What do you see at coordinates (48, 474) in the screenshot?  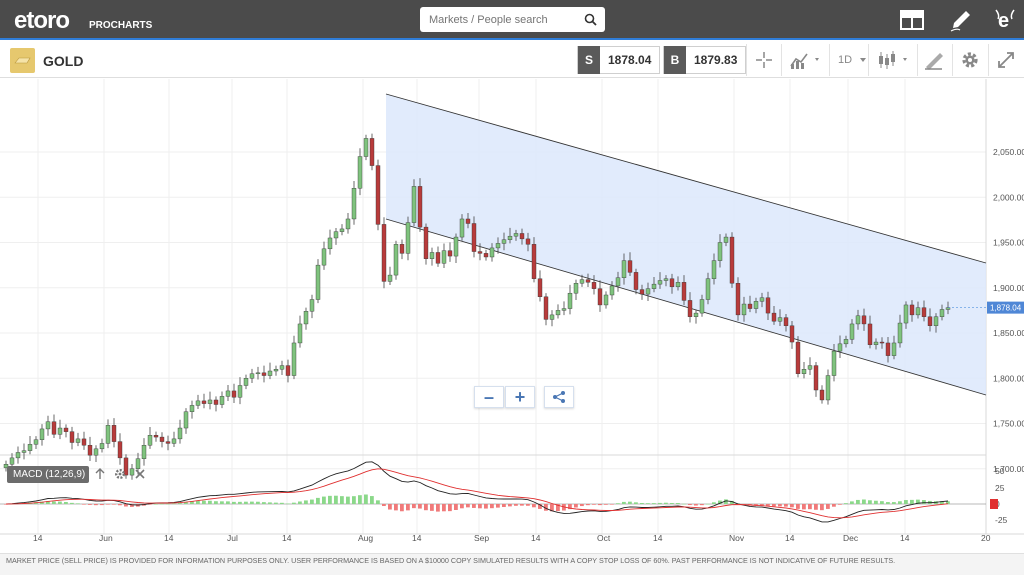 I see `macd-indicator-label: MACD (12,26,9)` at bounding box center [48, 474].